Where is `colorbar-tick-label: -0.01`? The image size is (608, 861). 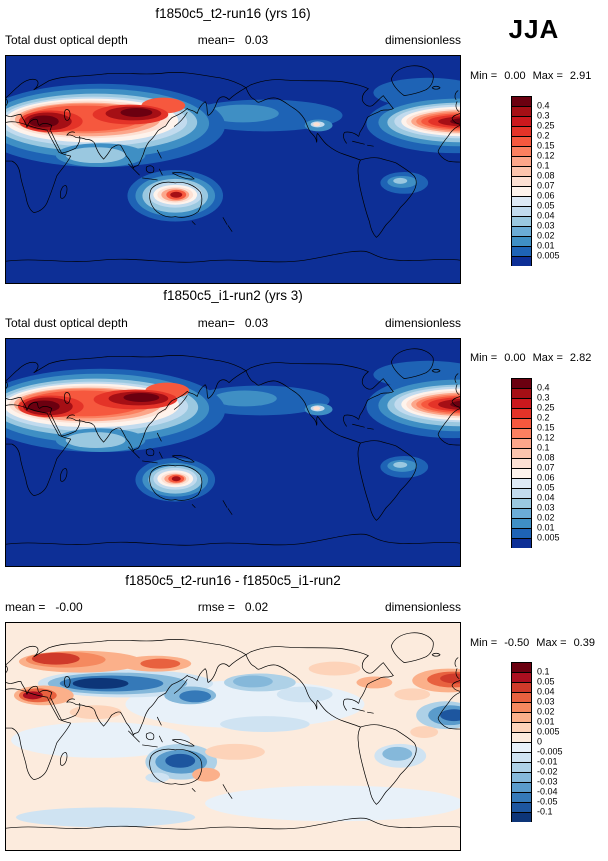
colorbar-tick-label: -0.01 is located at coordinates (547, 761).